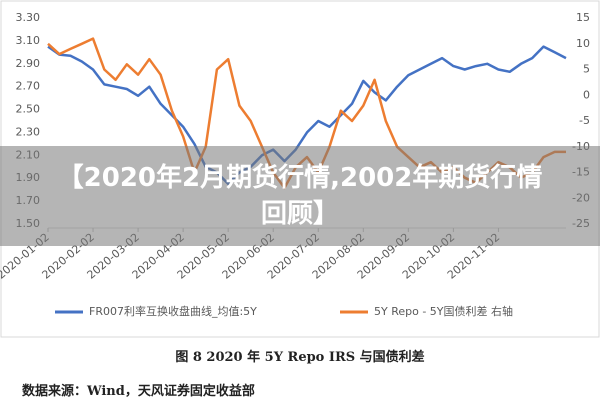 This screenshot has height=400, width=600. What do you see at coordinates (28, 40) in the screenshot?
I see `y-tick-label: 3.10` at bounding box center [28, 40].